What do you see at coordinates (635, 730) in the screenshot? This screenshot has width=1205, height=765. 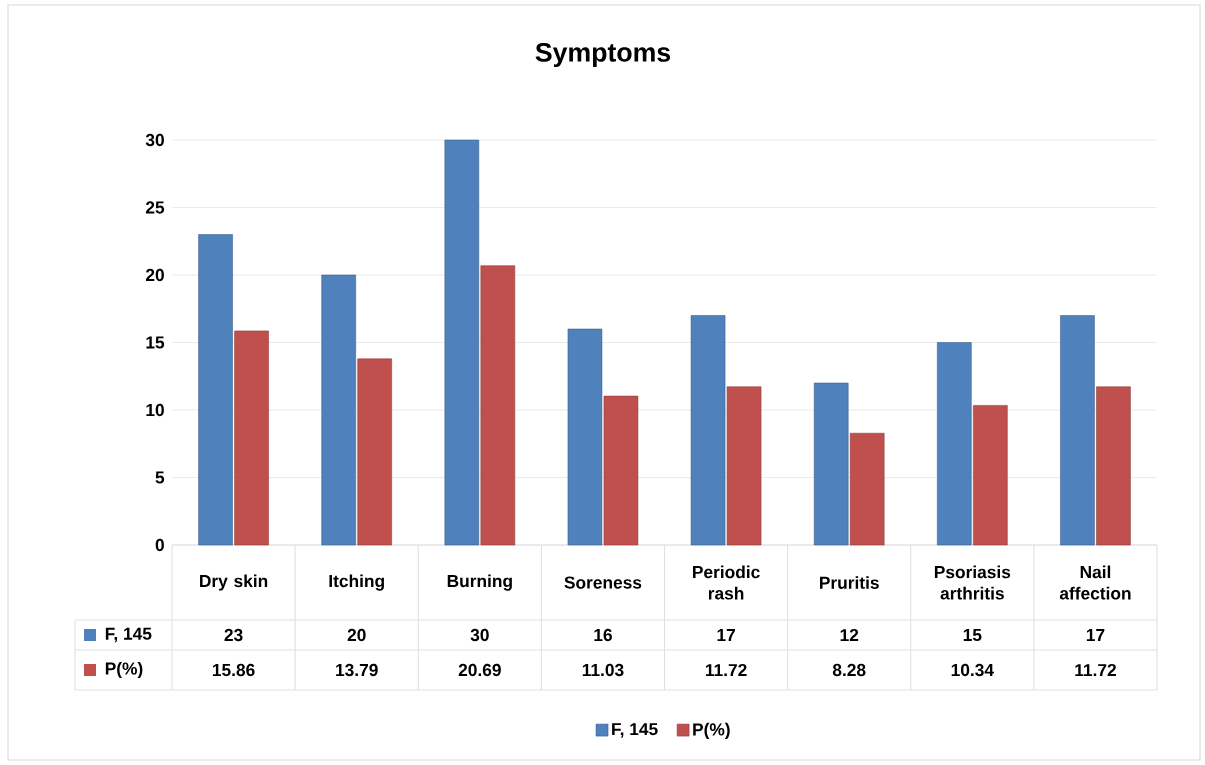 I see `text: F, 145` at bounding box center [635, 730].